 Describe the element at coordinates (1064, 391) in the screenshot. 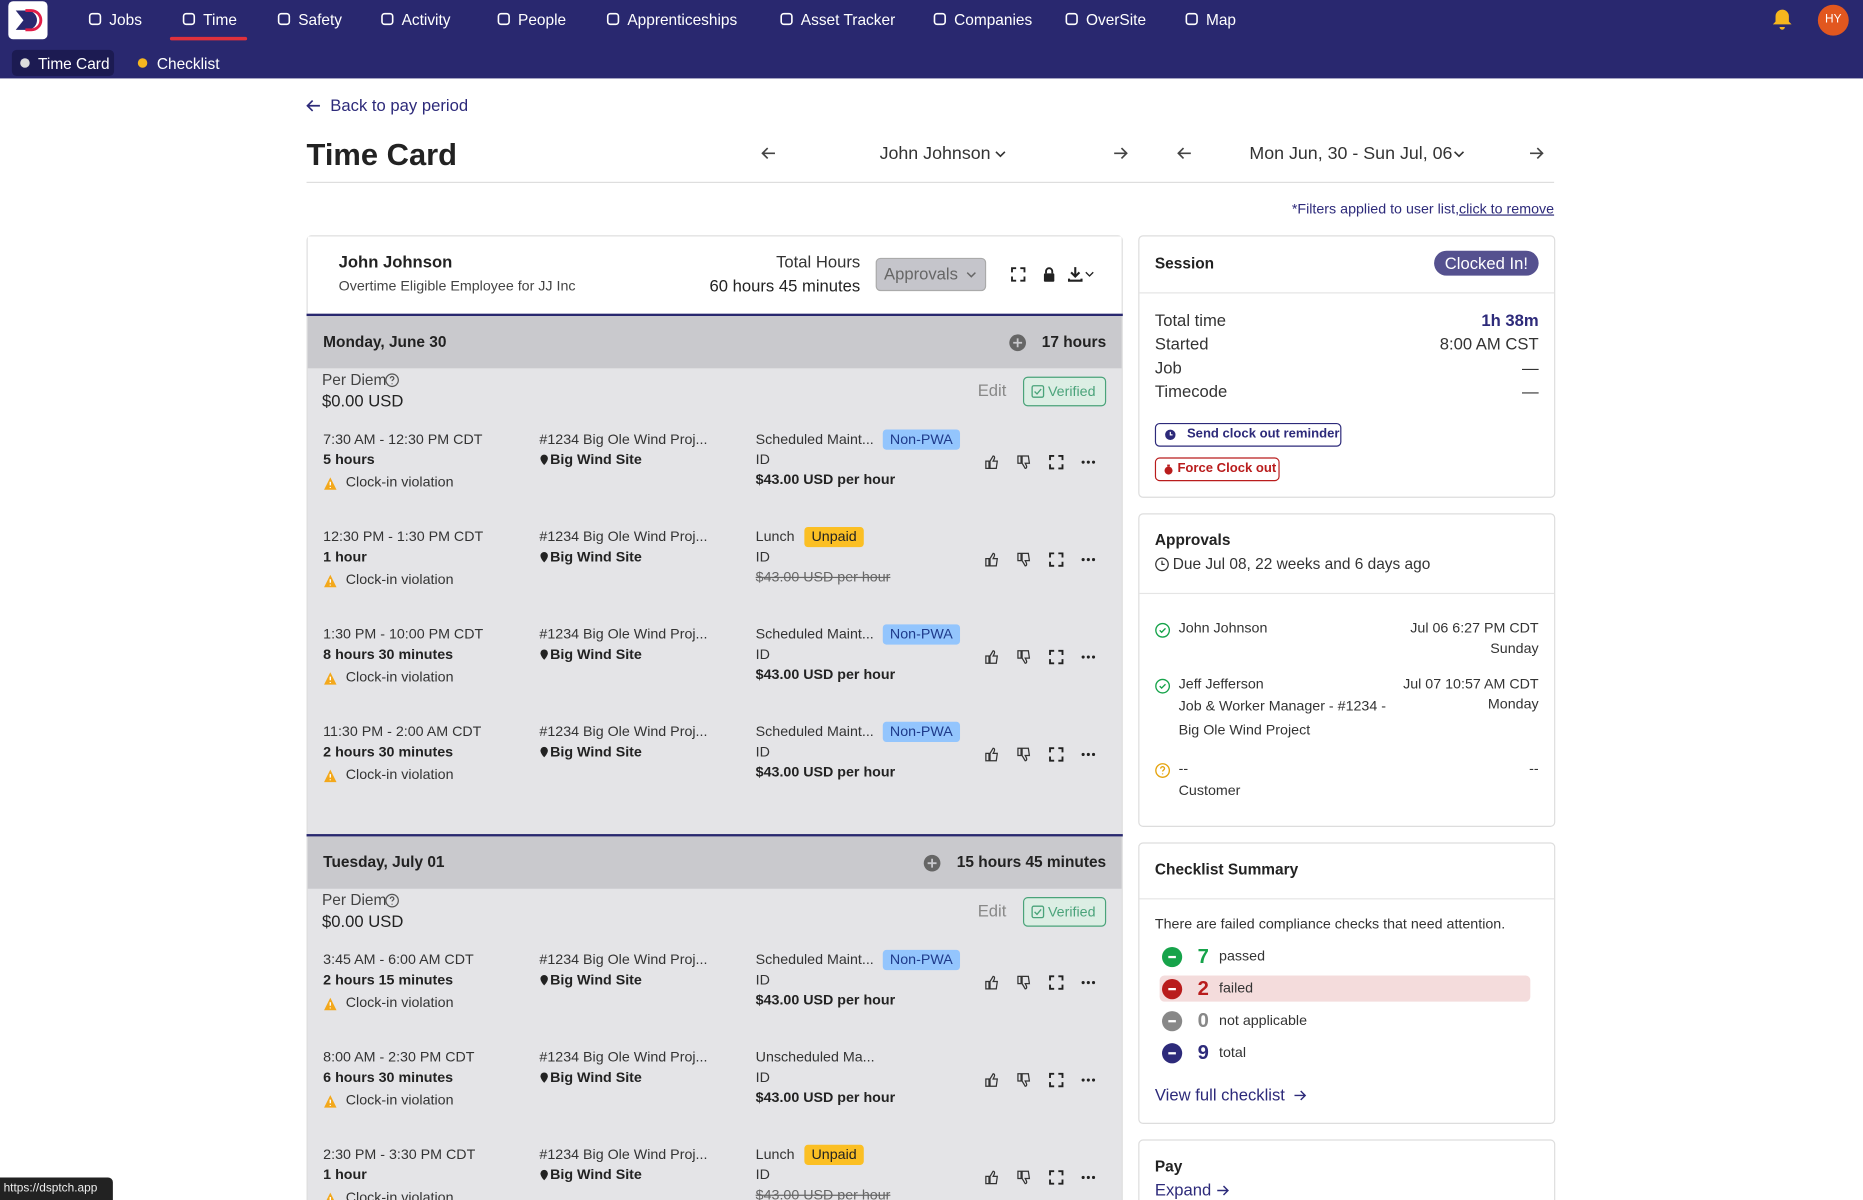

I see `verified-badge` at that location.